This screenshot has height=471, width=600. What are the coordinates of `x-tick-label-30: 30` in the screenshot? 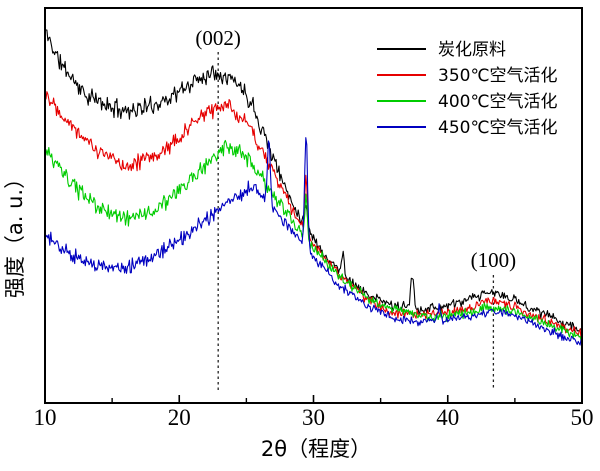 It's located at (313, 417).